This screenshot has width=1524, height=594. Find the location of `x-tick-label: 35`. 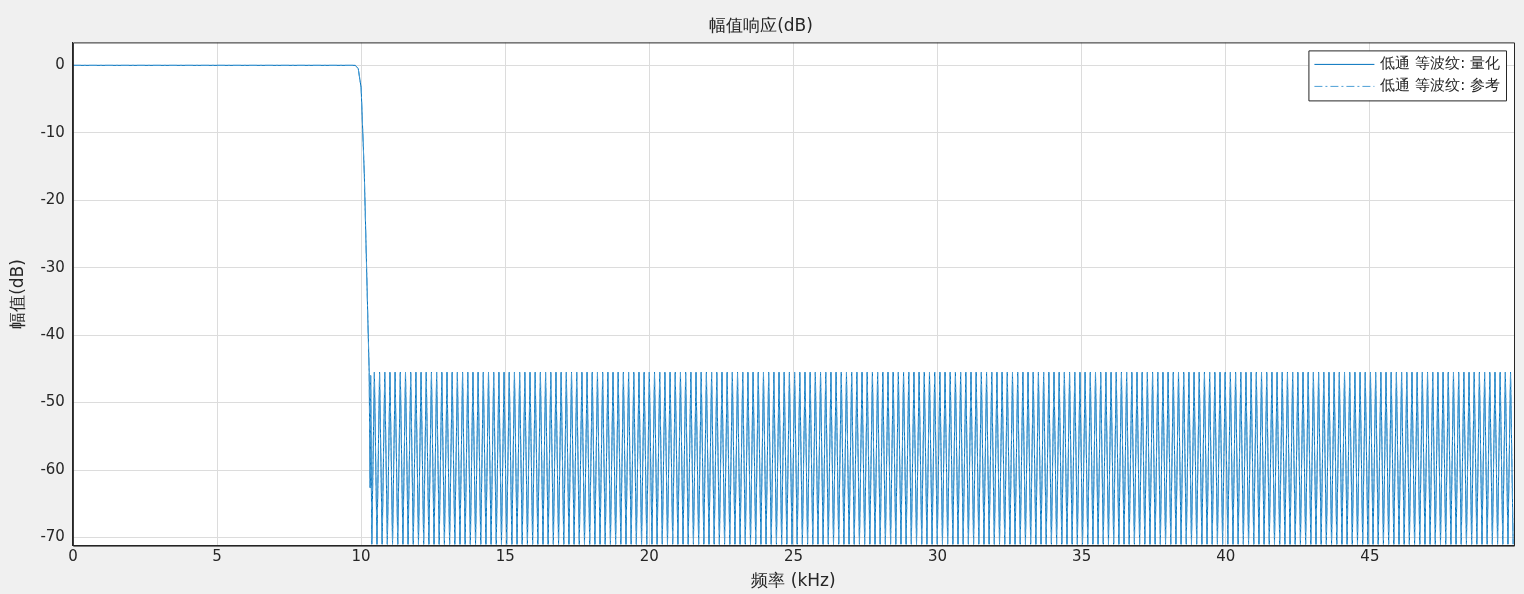

x-tick-label: 35 is located at coordinates (1082, 556).